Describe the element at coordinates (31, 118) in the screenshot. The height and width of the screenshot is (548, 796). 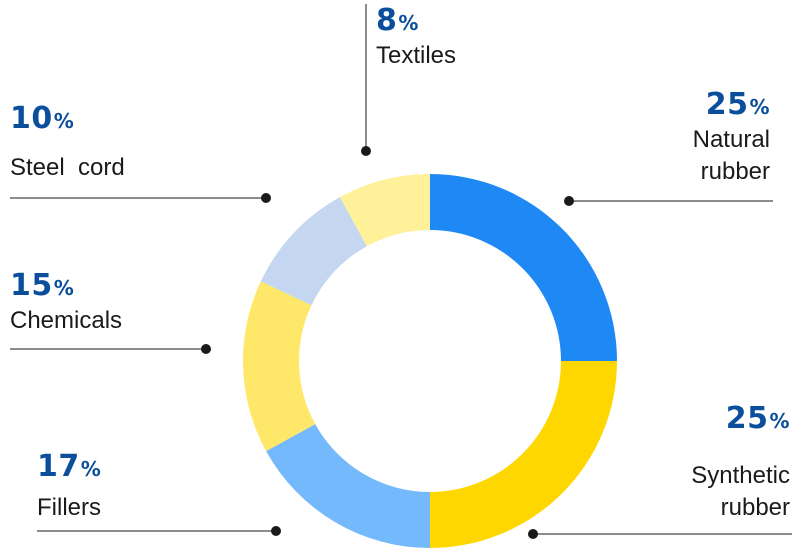
I see `percent-value: 10` at that location.